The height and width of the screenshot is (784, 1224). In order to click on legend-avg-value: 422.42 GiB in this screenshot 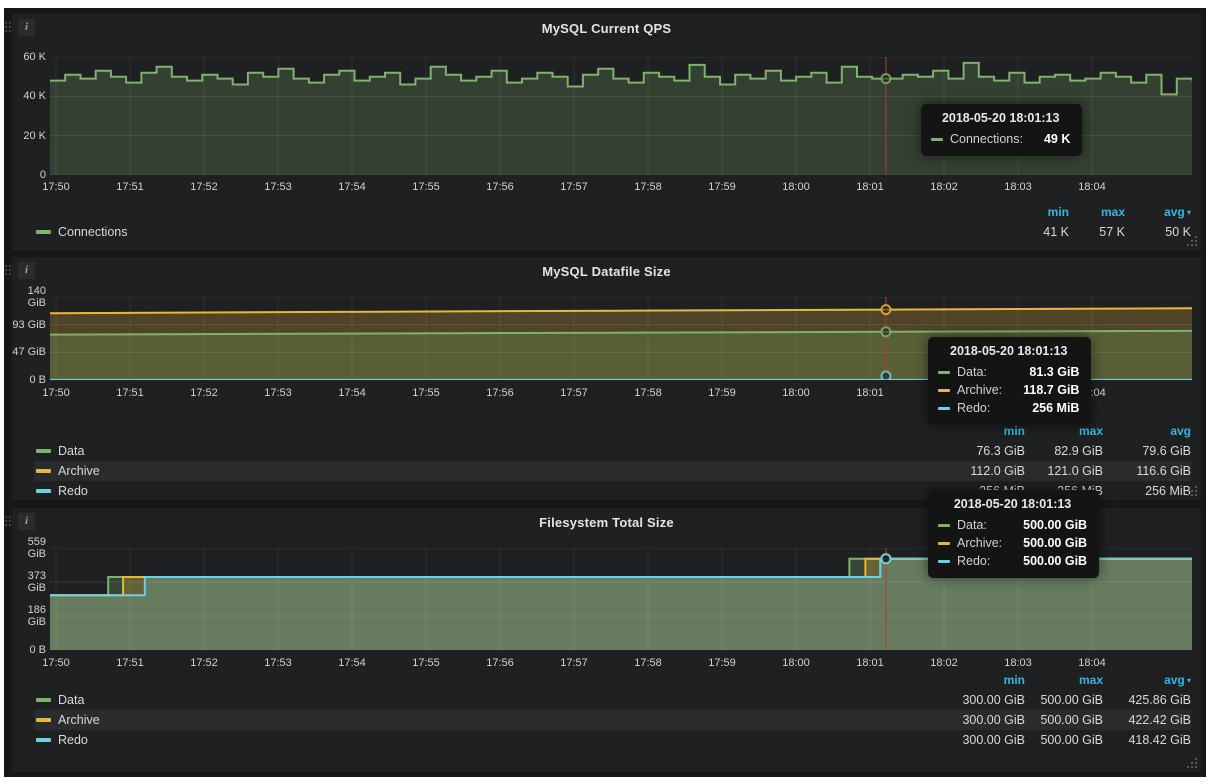, I will do `click(1159, 720)`.